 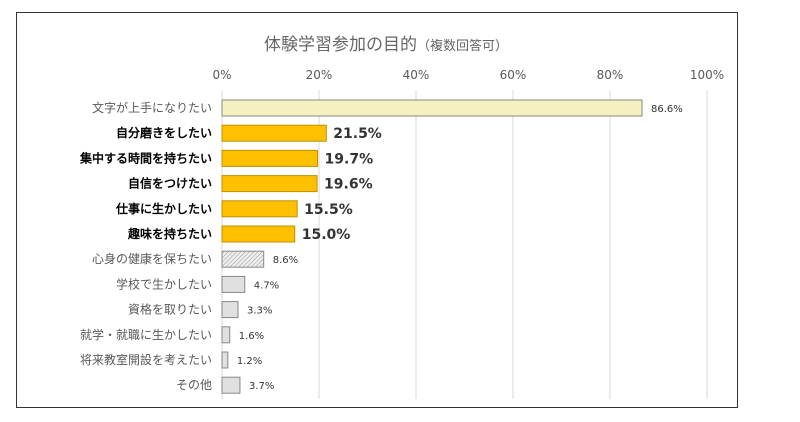 I want to click on value-label: 1.6%, so click(x=251, y=336).